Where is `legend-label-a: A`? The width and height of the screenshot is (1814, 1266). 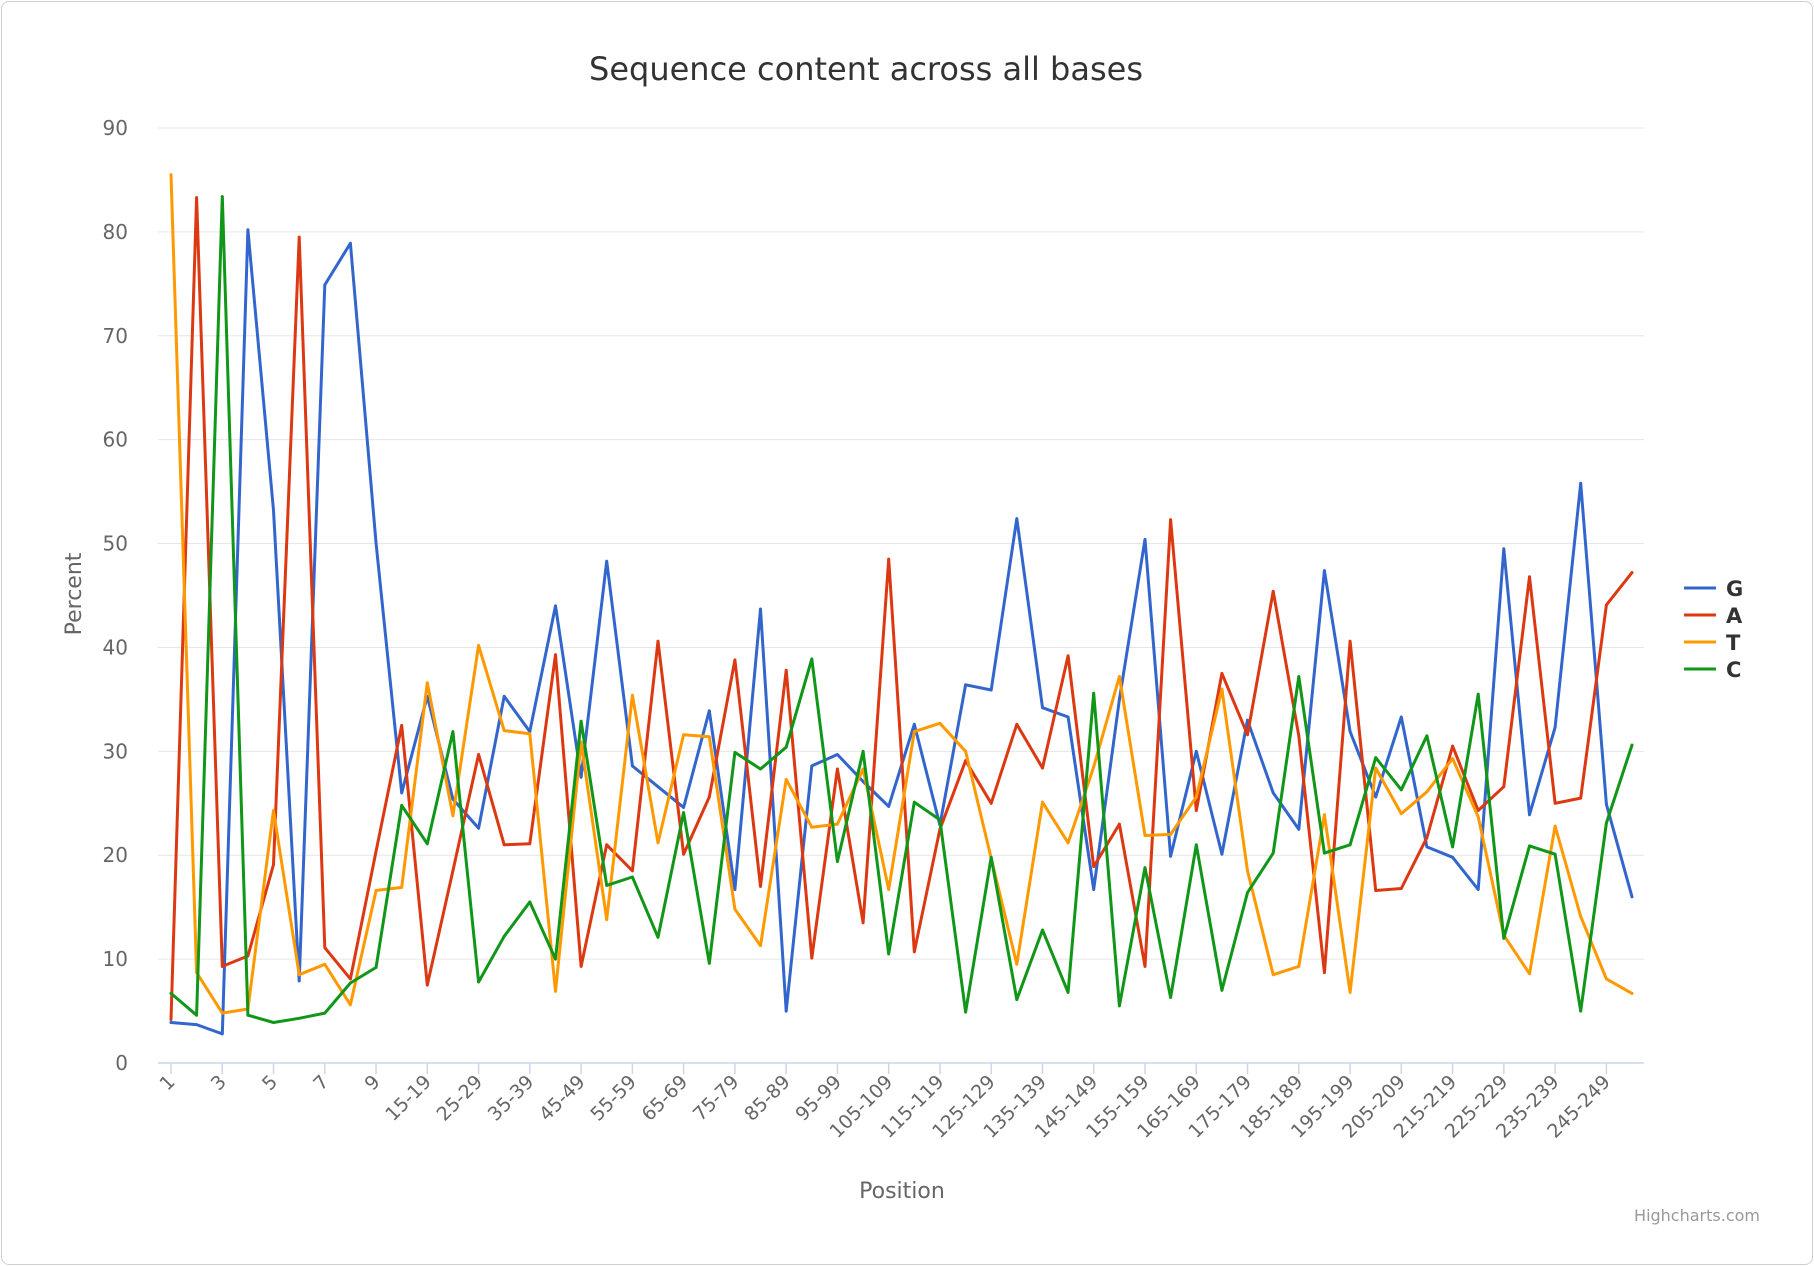
legend-label-a: A is located at coordinates (1734, 616).